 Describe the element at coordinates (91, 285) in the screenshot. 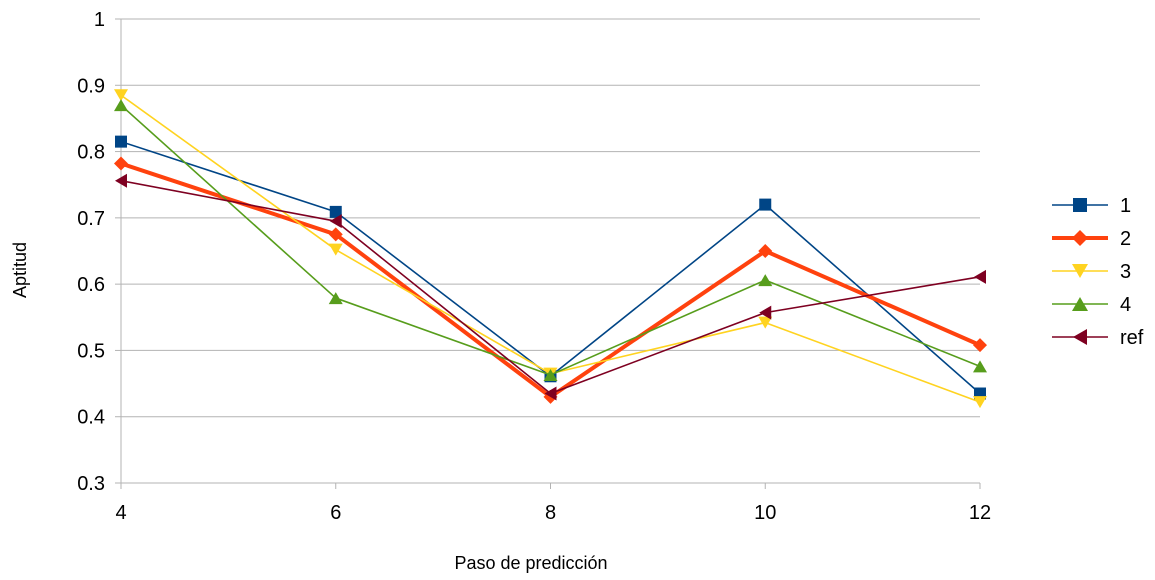

I see `y-tick-label: 0.6` at that location.